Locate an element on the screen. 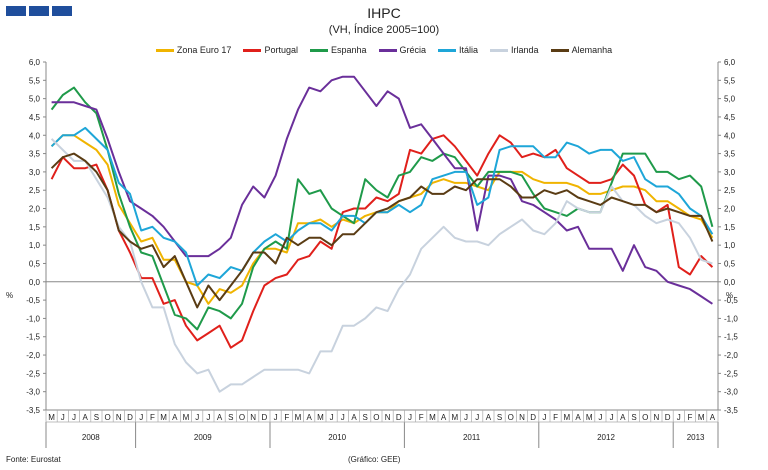  legend-label: Alemanha is located at coordinates (592, 50).